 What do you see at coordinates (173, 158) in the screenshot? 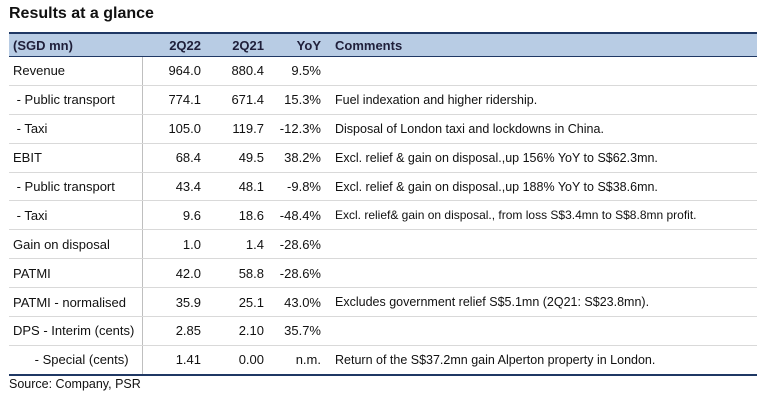
I see `value-2q22: 68.4` at bounding box center [173, 158].